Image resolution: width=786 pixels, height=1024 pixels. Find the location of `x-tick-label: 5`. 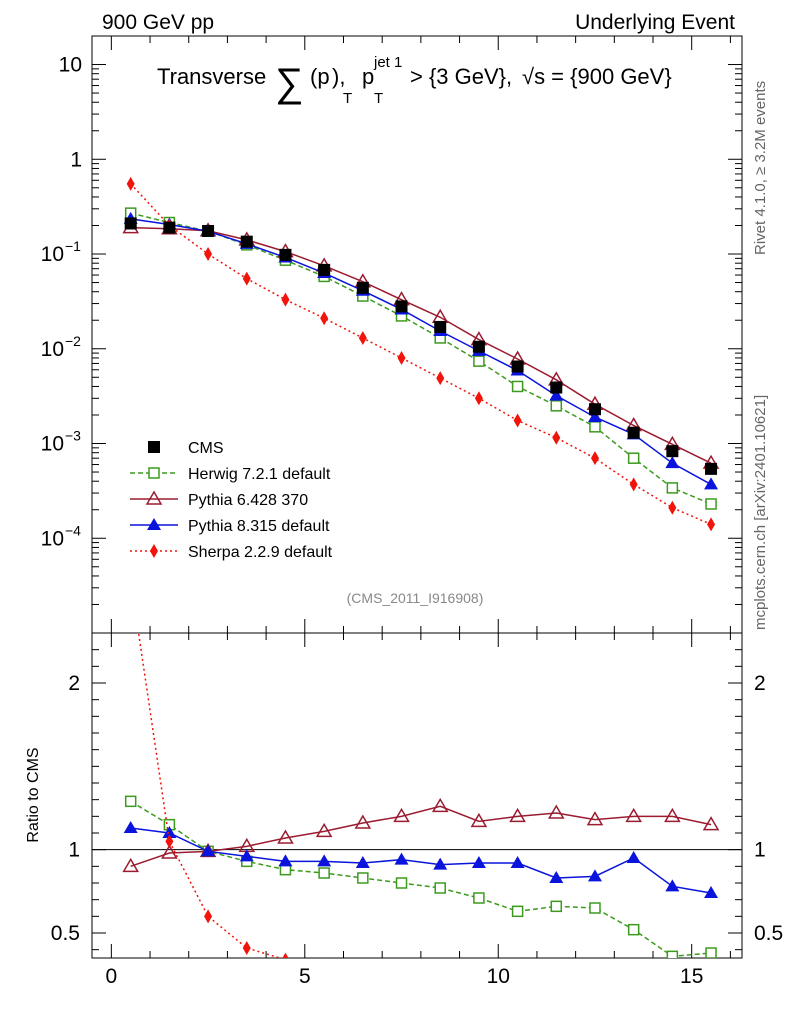

x-tick-label: 5 is located at coordinates (305, 976).